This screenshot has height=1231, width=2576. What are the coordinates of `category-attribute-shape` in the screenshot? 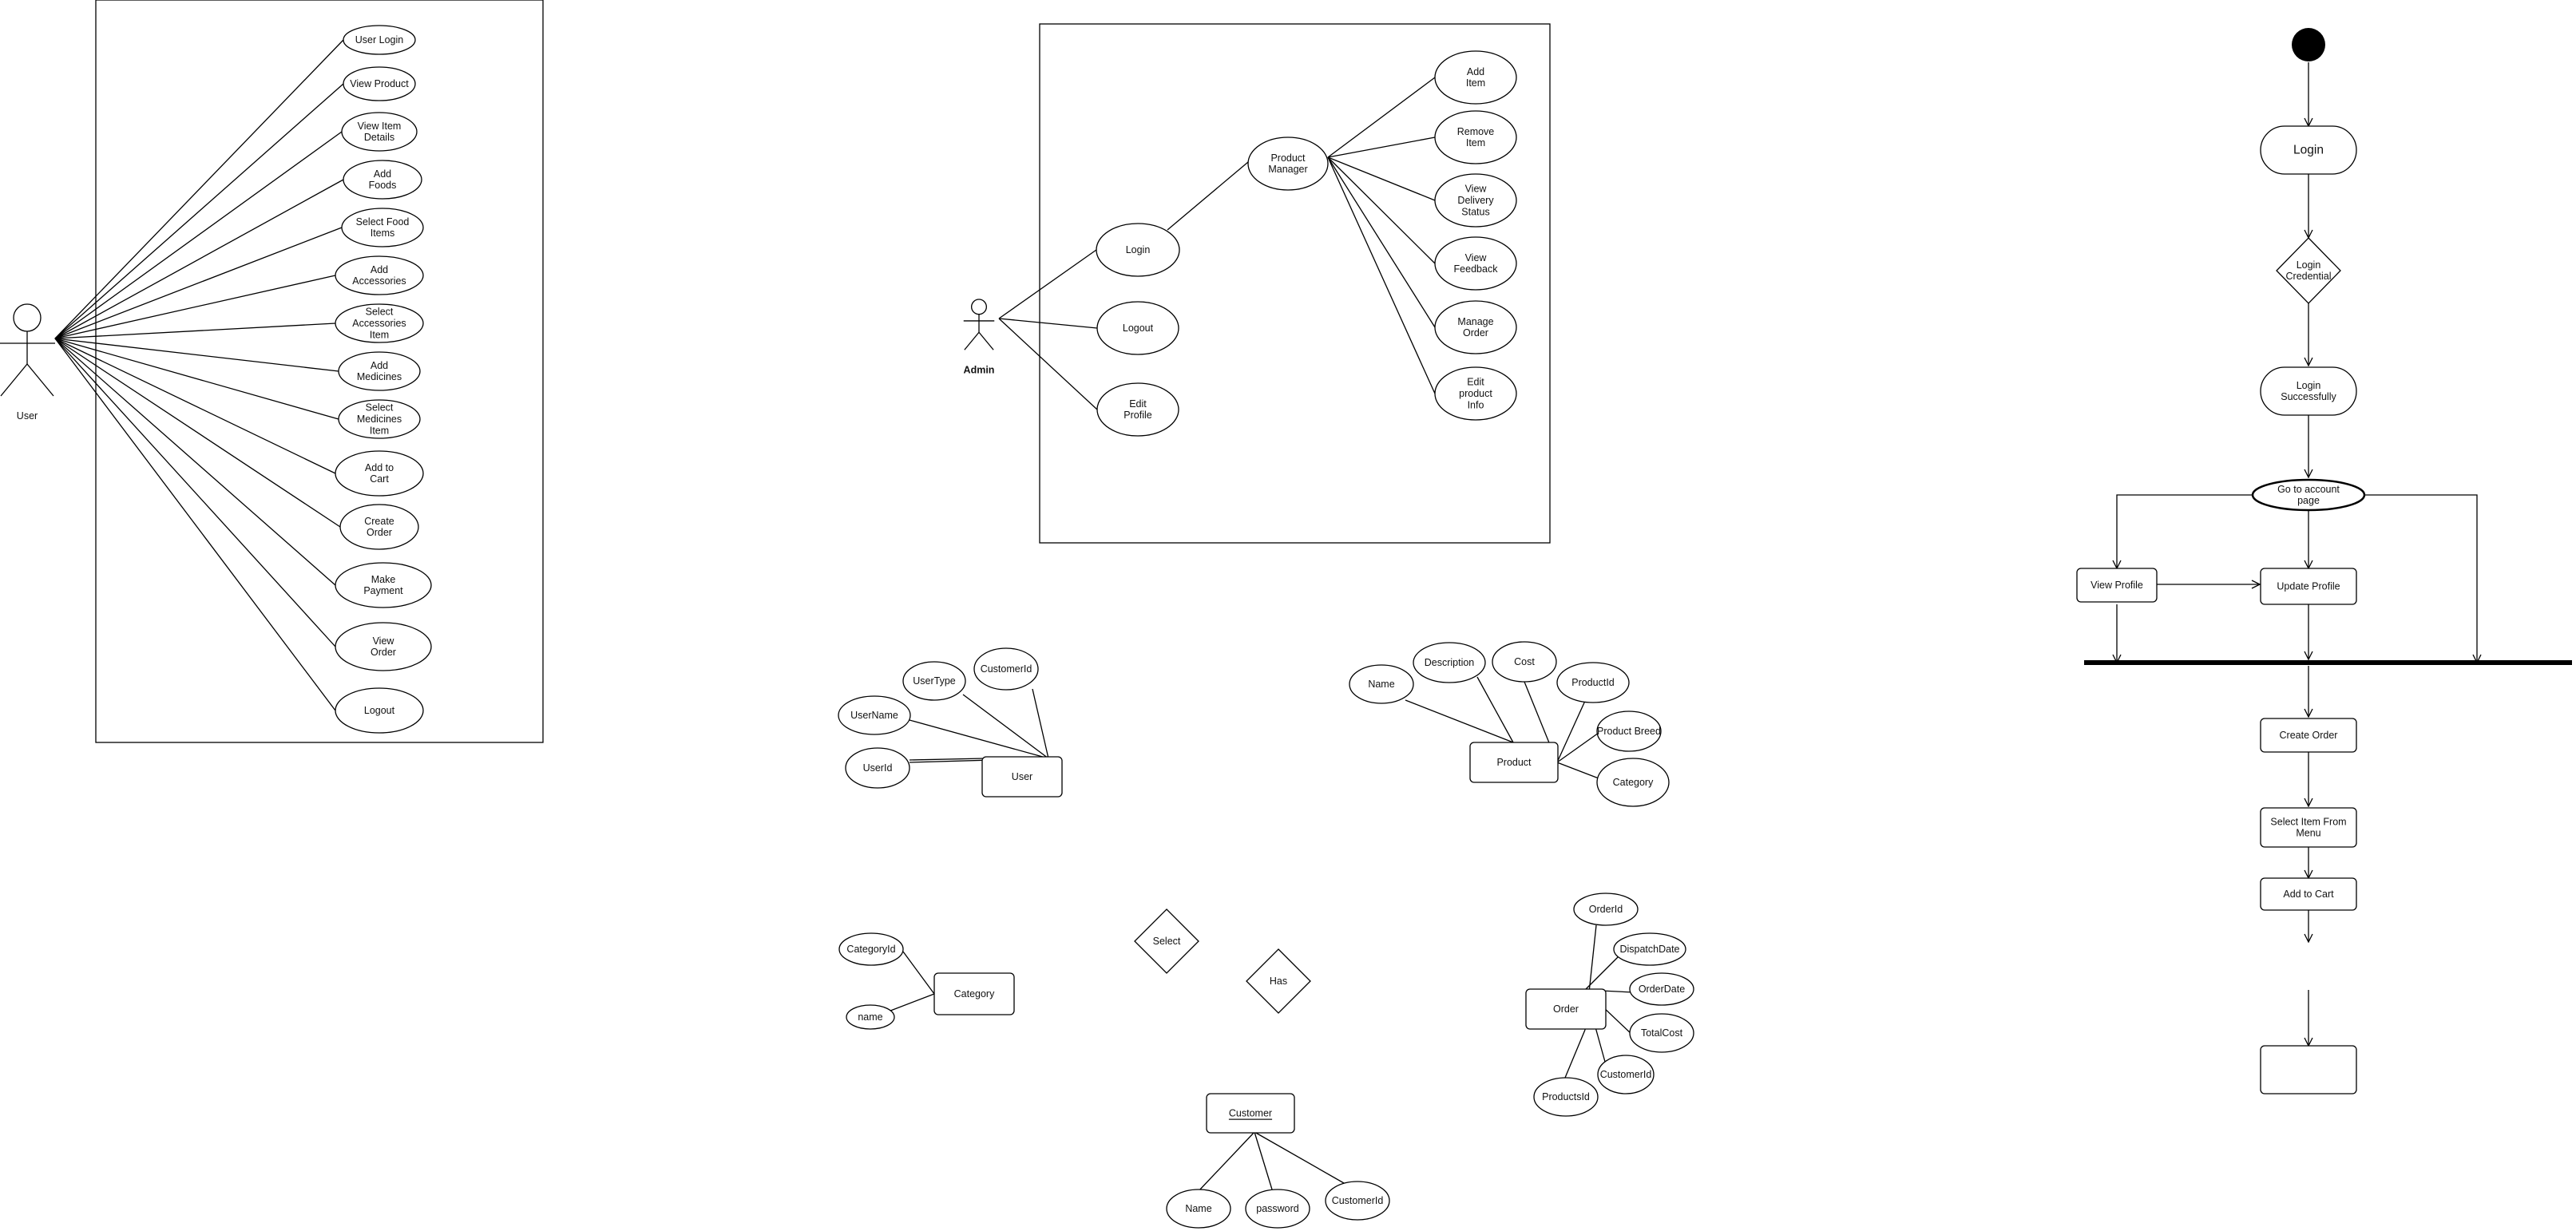 It's located at (870, 1017).